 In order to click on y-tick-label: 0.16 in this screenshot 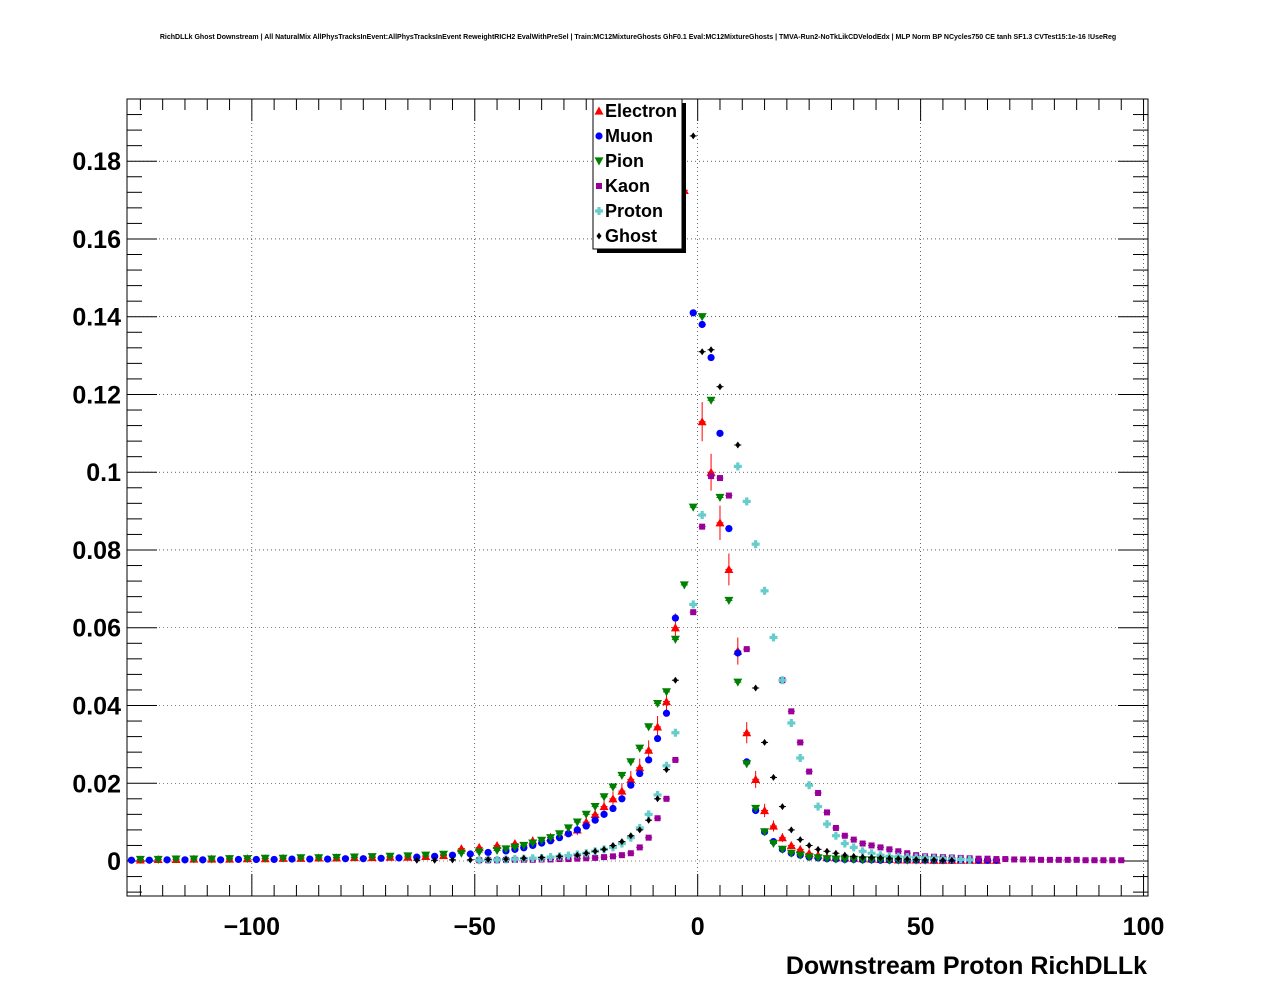, I will do `click(96, 240)`.